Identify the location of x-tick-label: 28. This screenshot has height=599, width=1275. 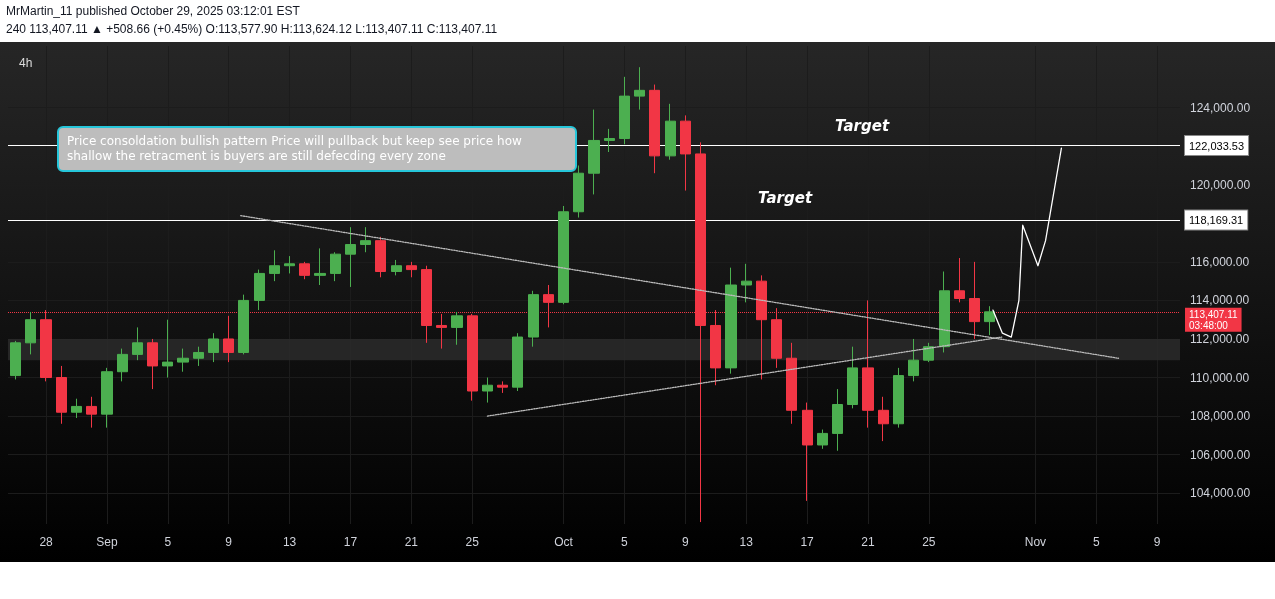
(46, 542).